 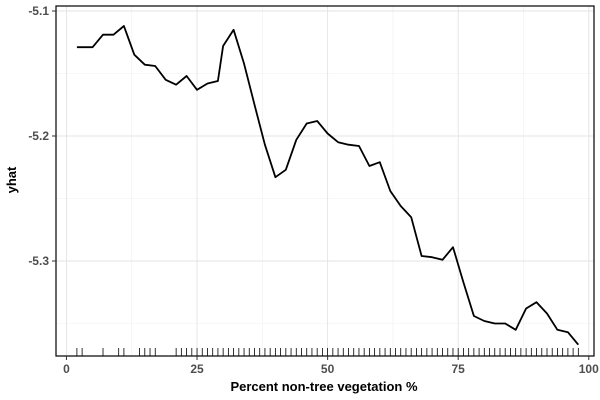 I want to click on x-axis-title: Percent non-tree vegetation %, so click(x=324, y=386).